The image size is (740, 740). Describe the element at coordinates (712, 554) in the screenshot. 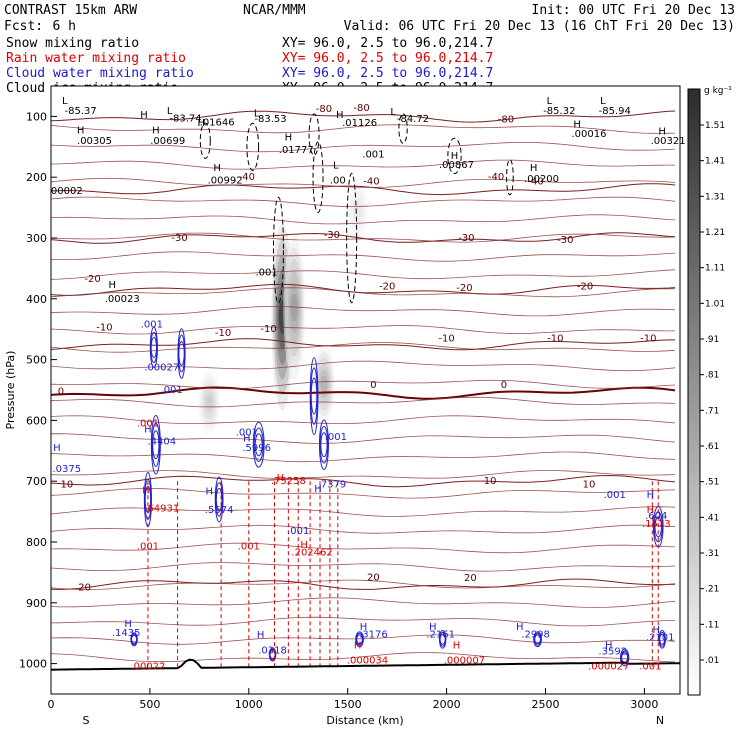

I see `colorbar-level-label: .31` at that location.